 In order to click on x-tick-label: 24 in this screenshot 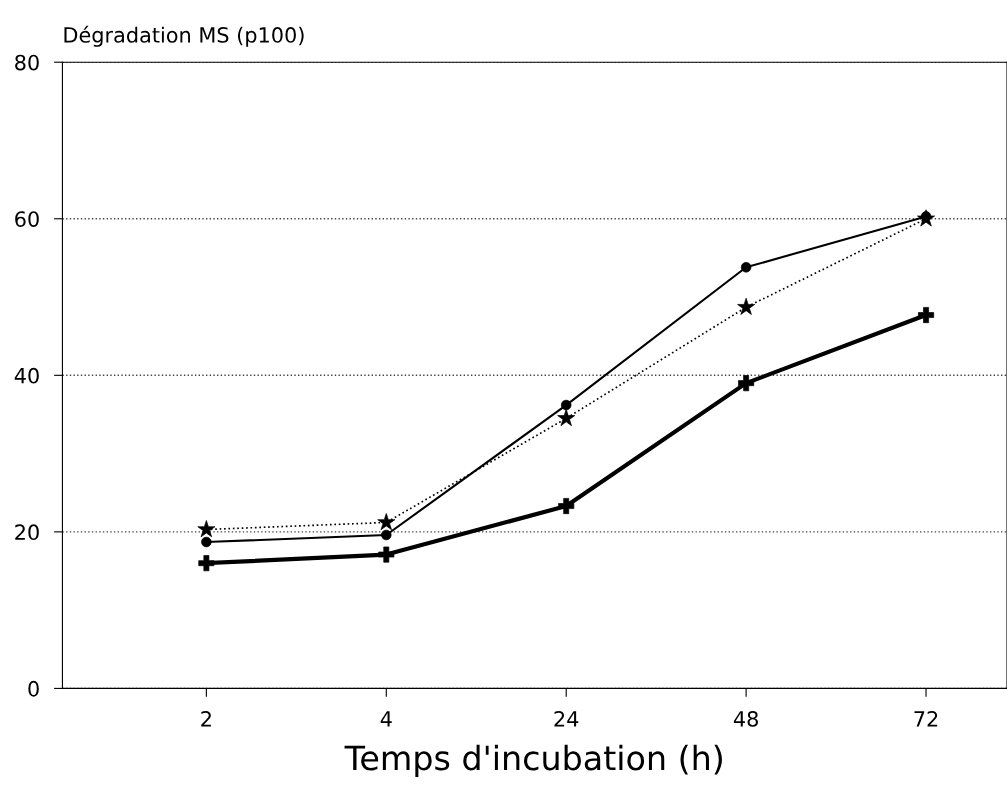, I will do `click(566, 719)`.